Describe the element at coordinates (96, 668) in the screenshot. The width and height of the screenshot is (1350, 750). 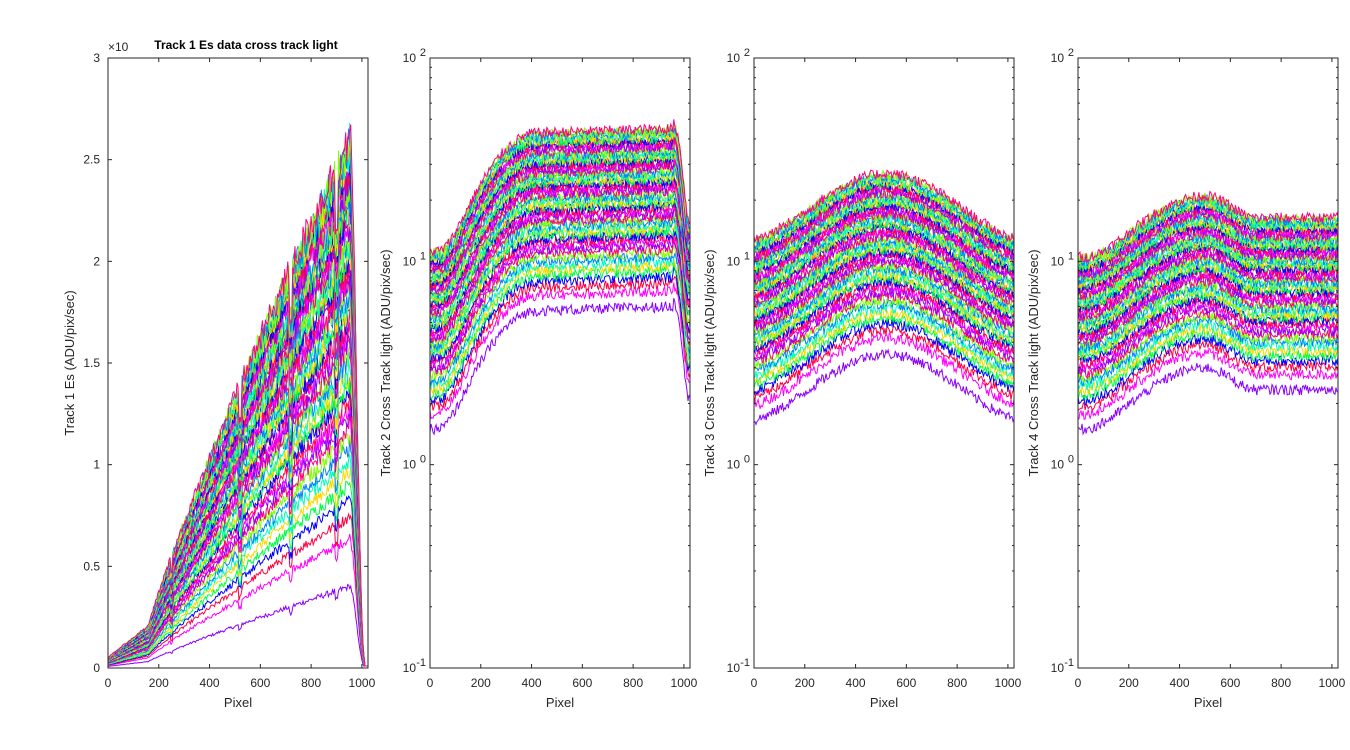
I see `y-tick-label: 0` at that location.